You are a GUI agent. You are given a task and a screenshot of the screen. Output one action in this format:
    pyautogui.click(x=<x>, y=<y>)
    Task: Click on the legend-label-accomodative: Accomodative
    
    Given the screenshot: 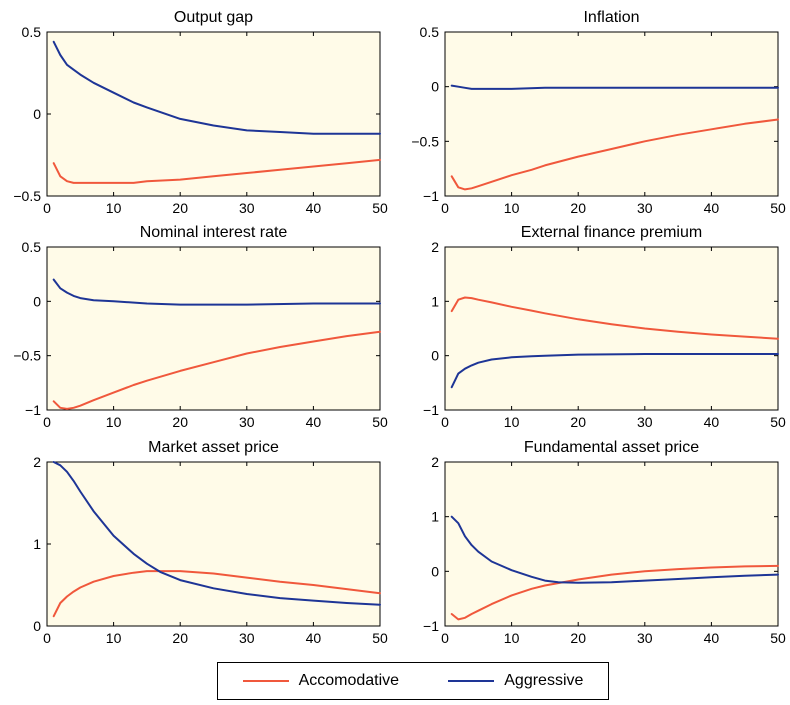 What is the action you would take?
    pyautogui.click(x=349, y=680)
    